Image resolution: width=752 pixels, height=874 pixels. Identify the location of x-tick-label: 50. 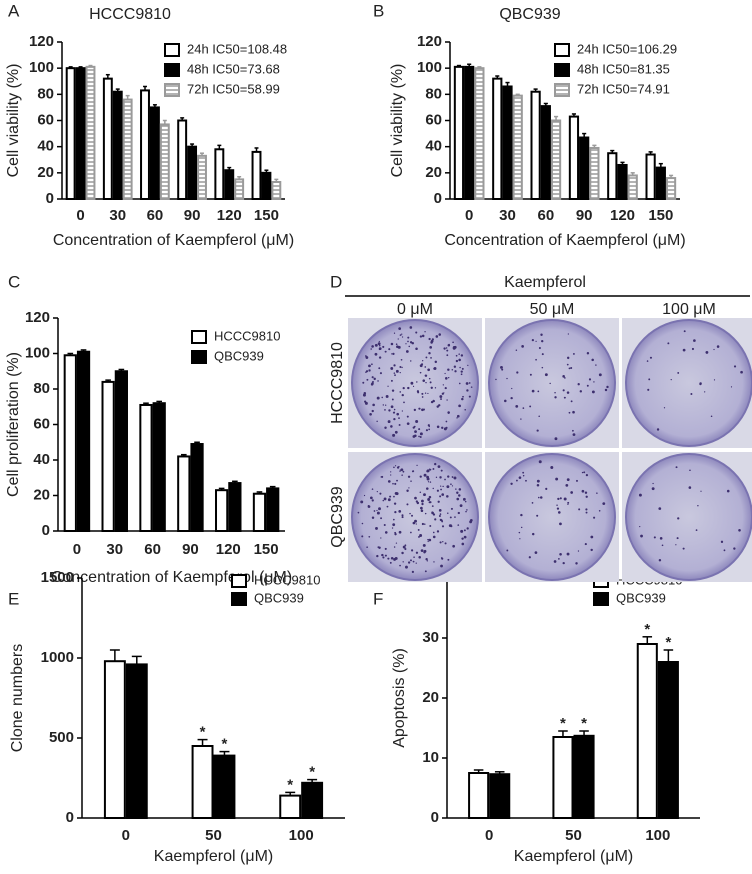
(573, 835).